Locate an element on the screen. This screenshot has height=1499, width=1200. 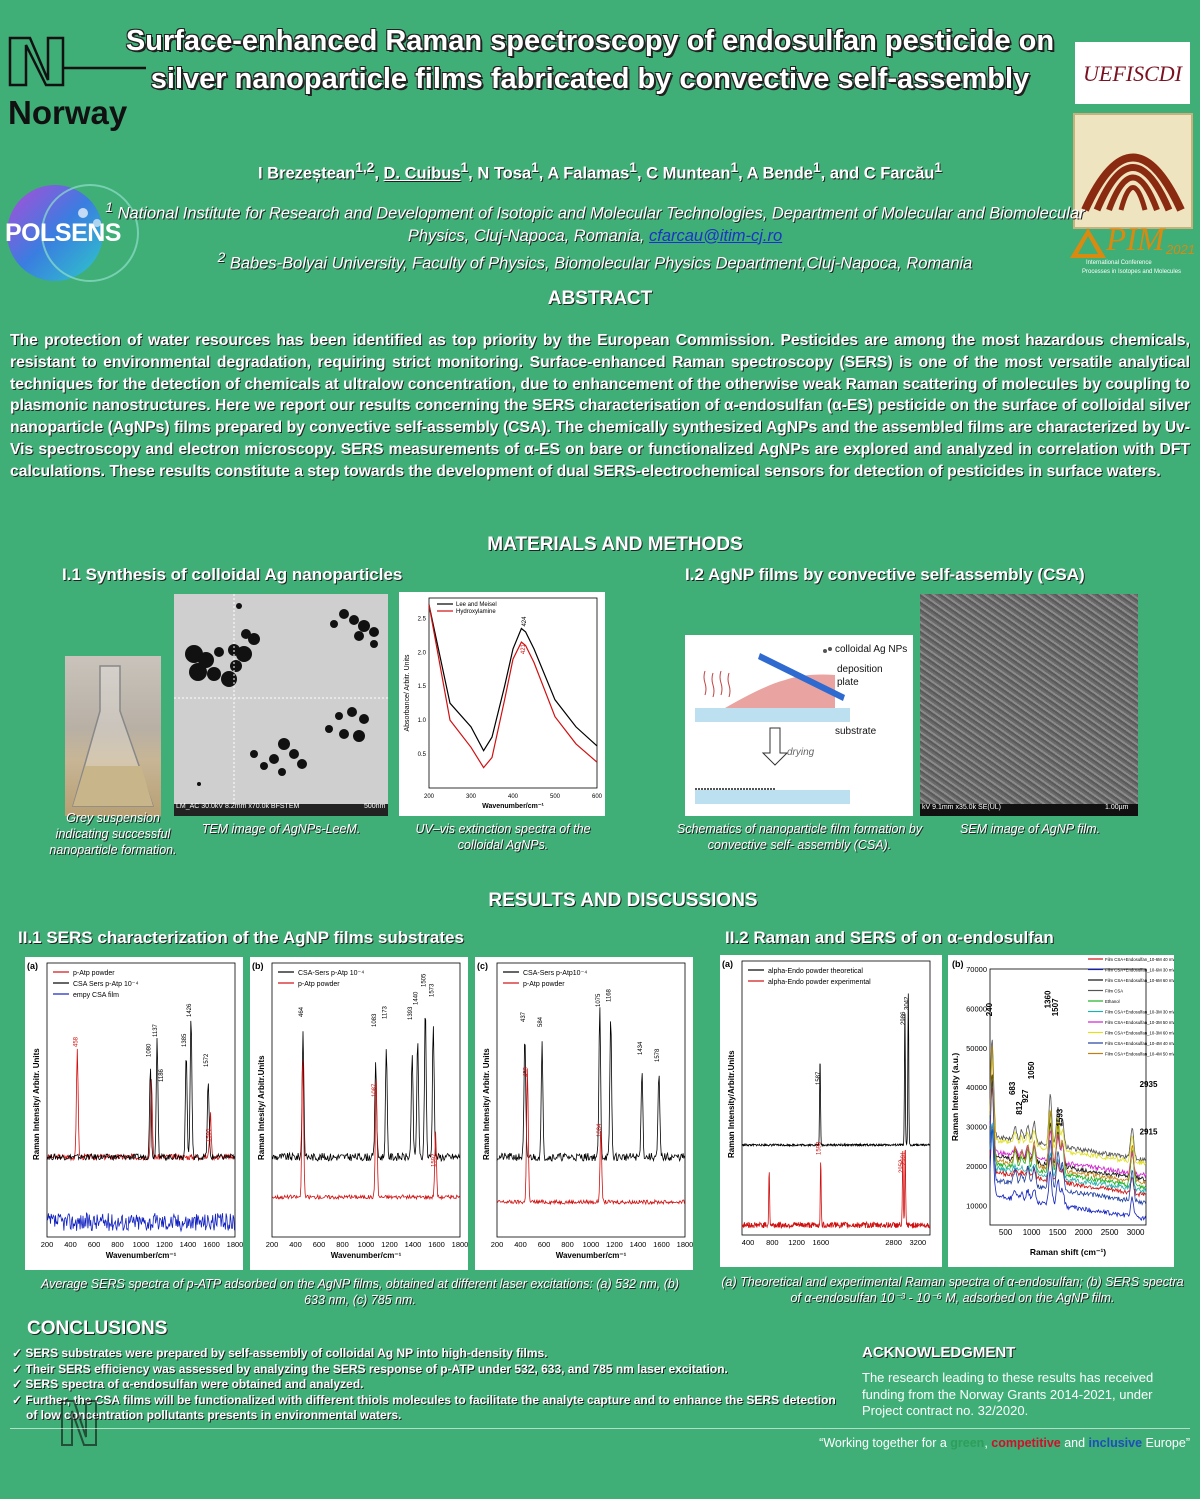
author-presenter: D. Cuibus is located at coordinates (422, 173).